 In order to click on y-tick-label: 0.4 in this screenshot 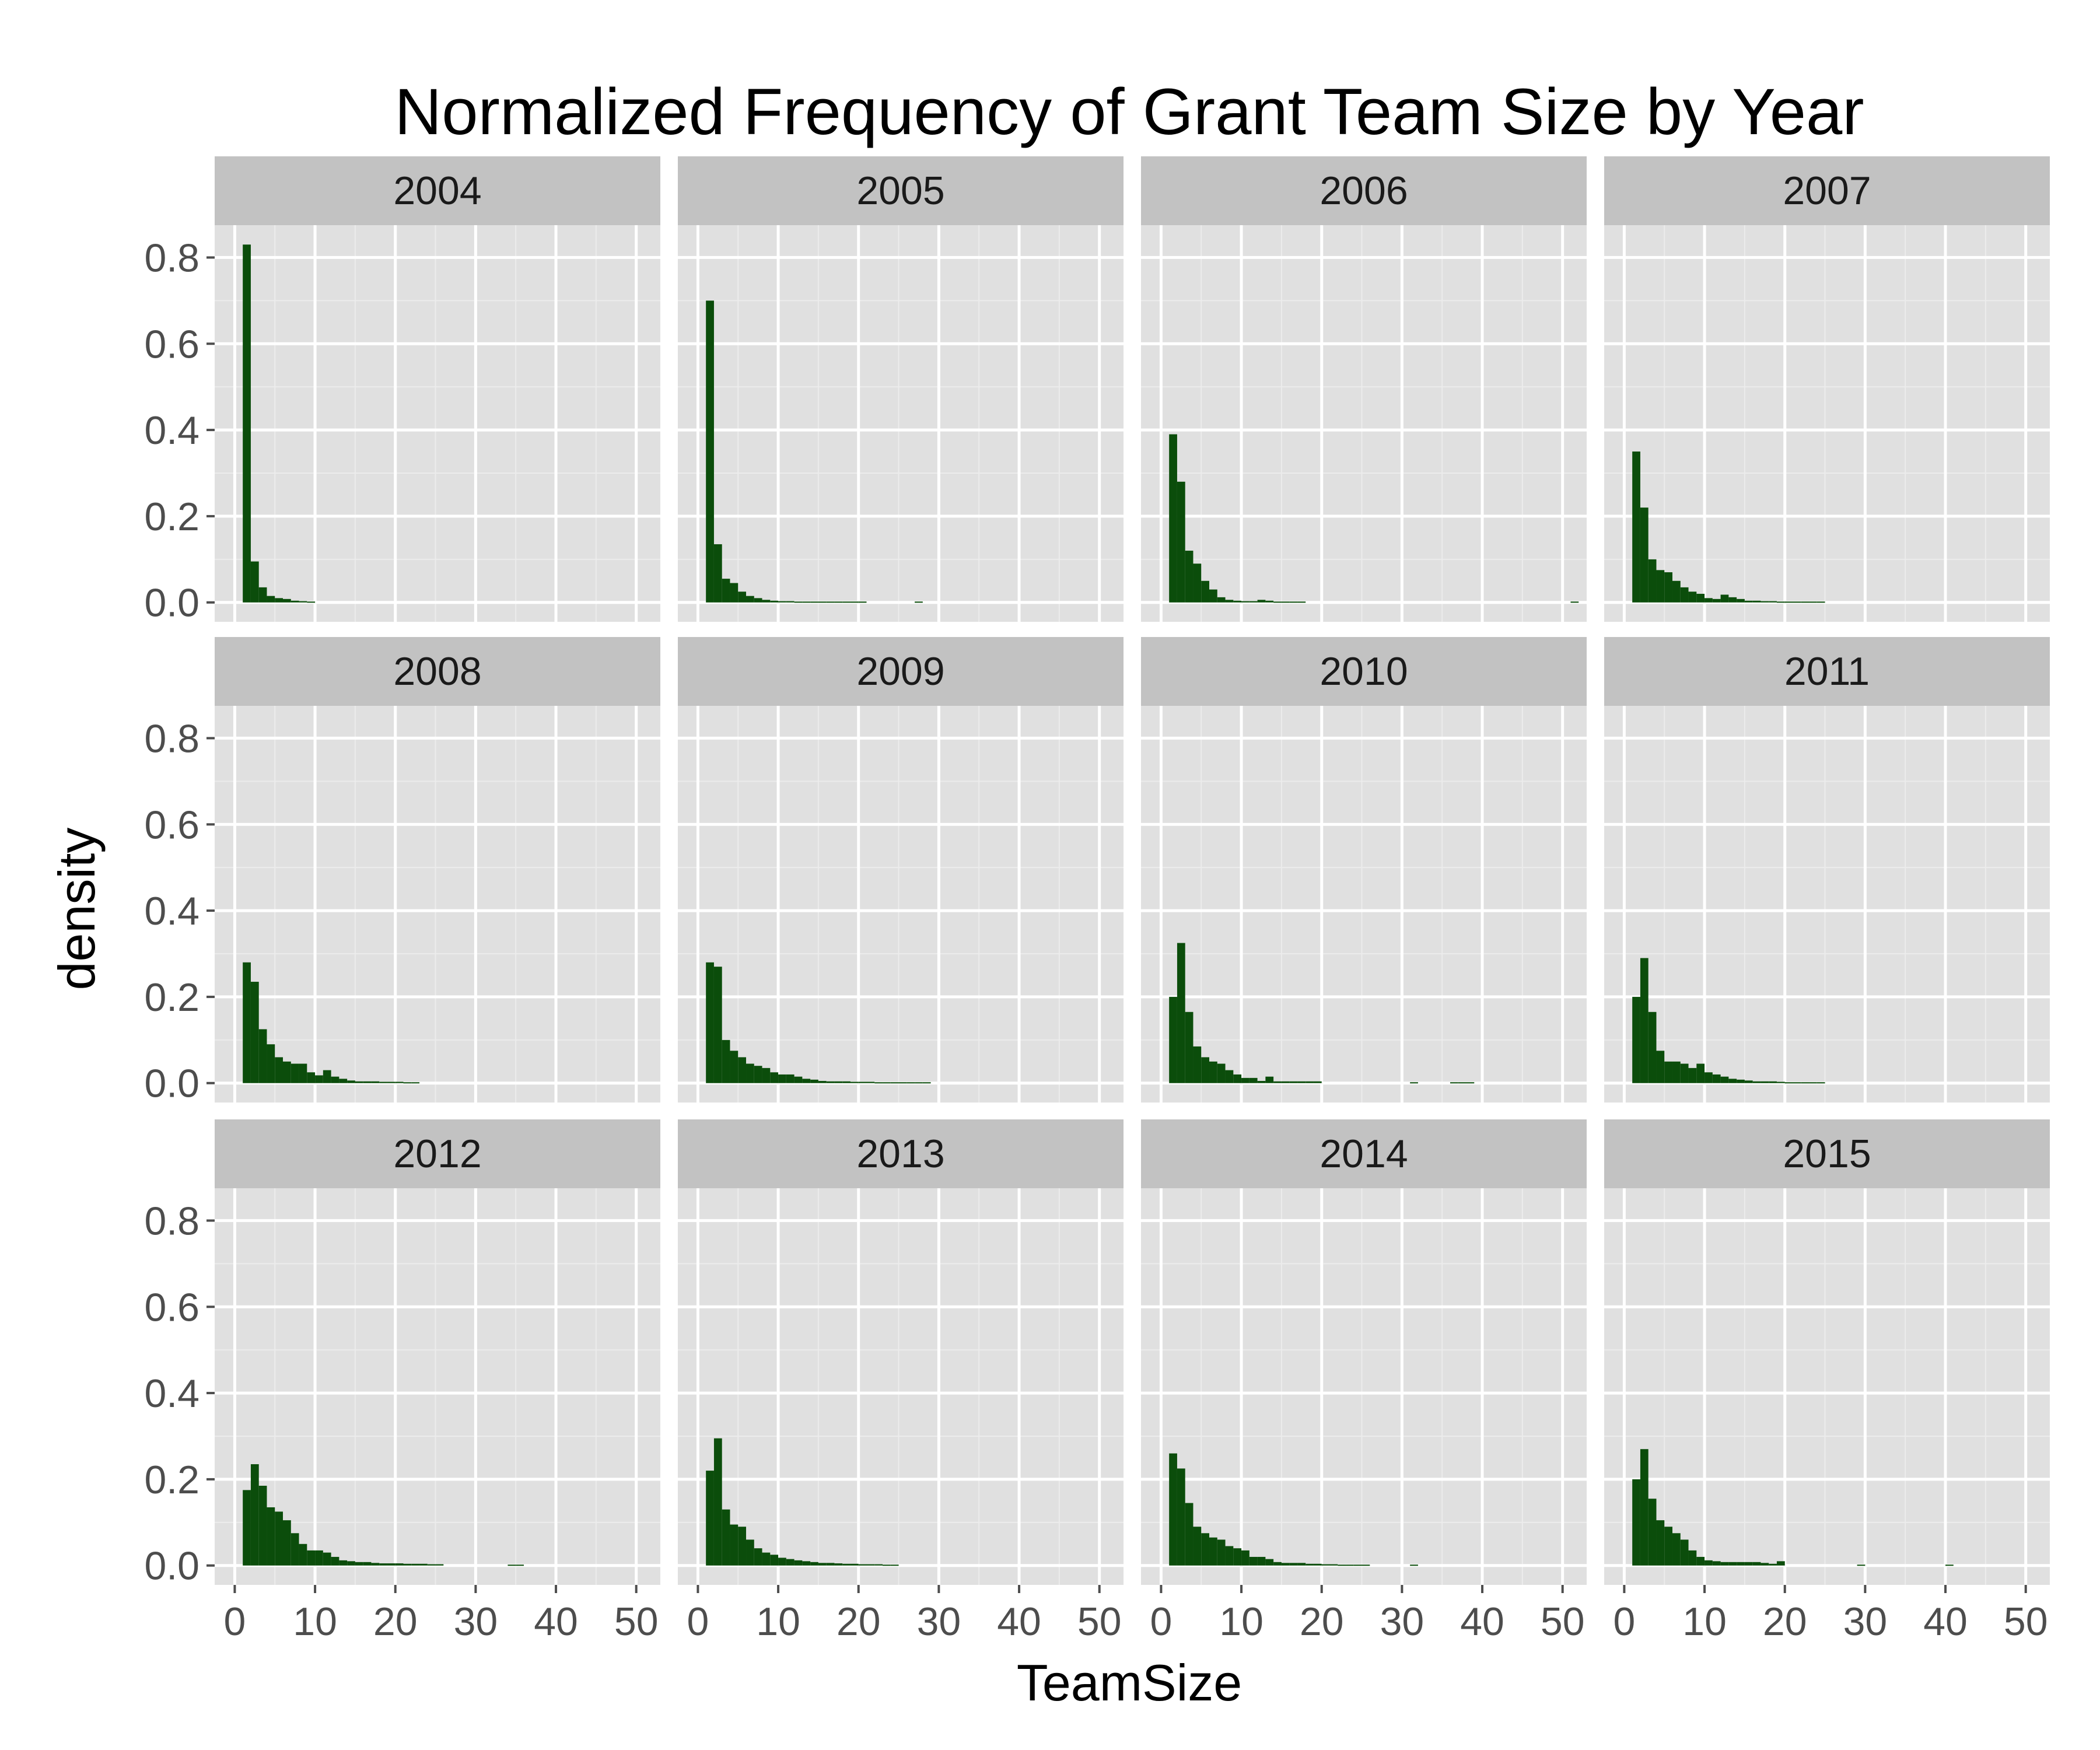, I will do `click(172, 911)`.